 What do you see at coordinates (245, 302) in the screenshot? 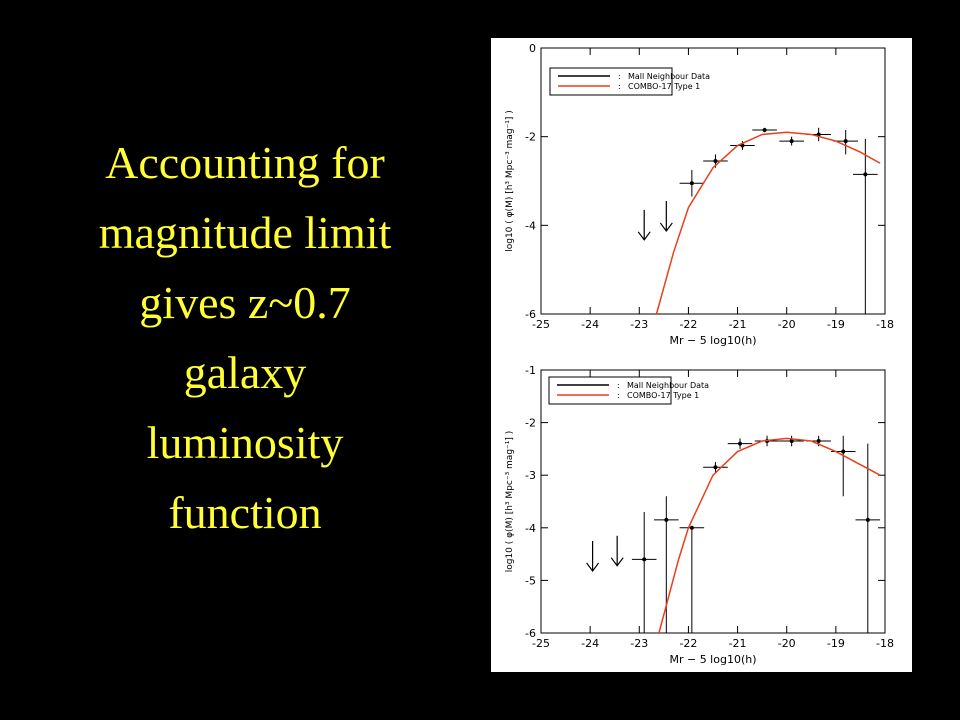
I see `slide-text-line: gives z~0.7` at bounding box center [245, 302].